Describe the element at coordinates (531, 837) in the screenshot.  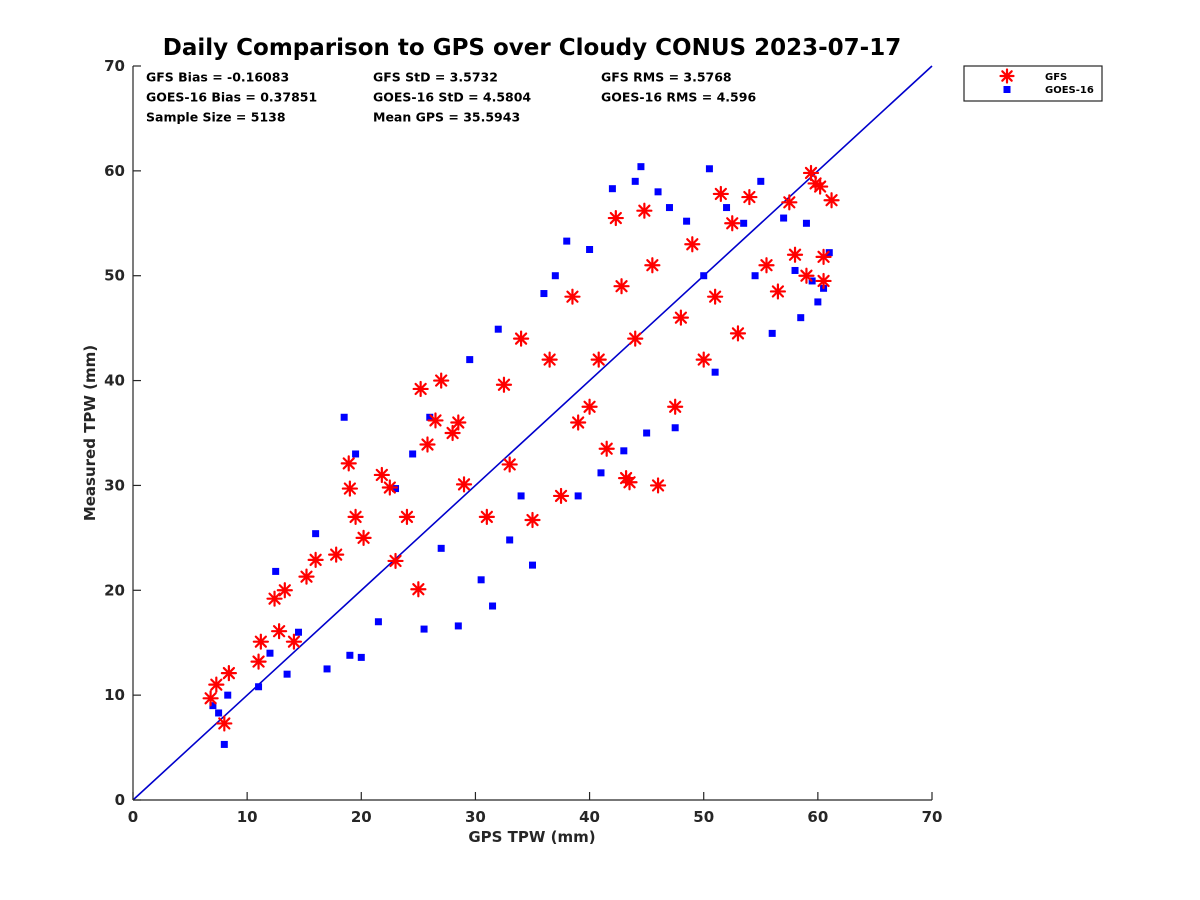
I see `x-axis-label: GPS TPW (mm)` at that location.